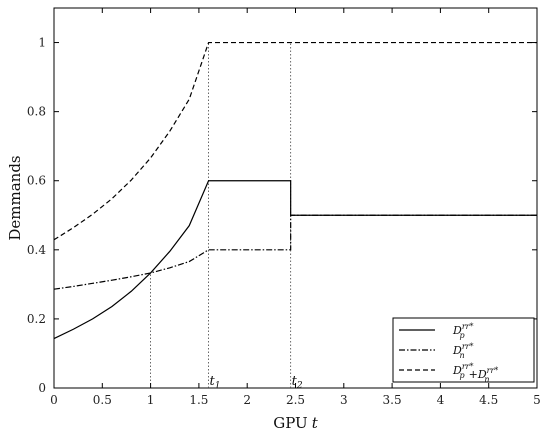  What do you see at coordinates (475, 373) in the screenshot?
I see `legend-entry-2: Drr* p +Drr* n` at bounding box center [475, 373].